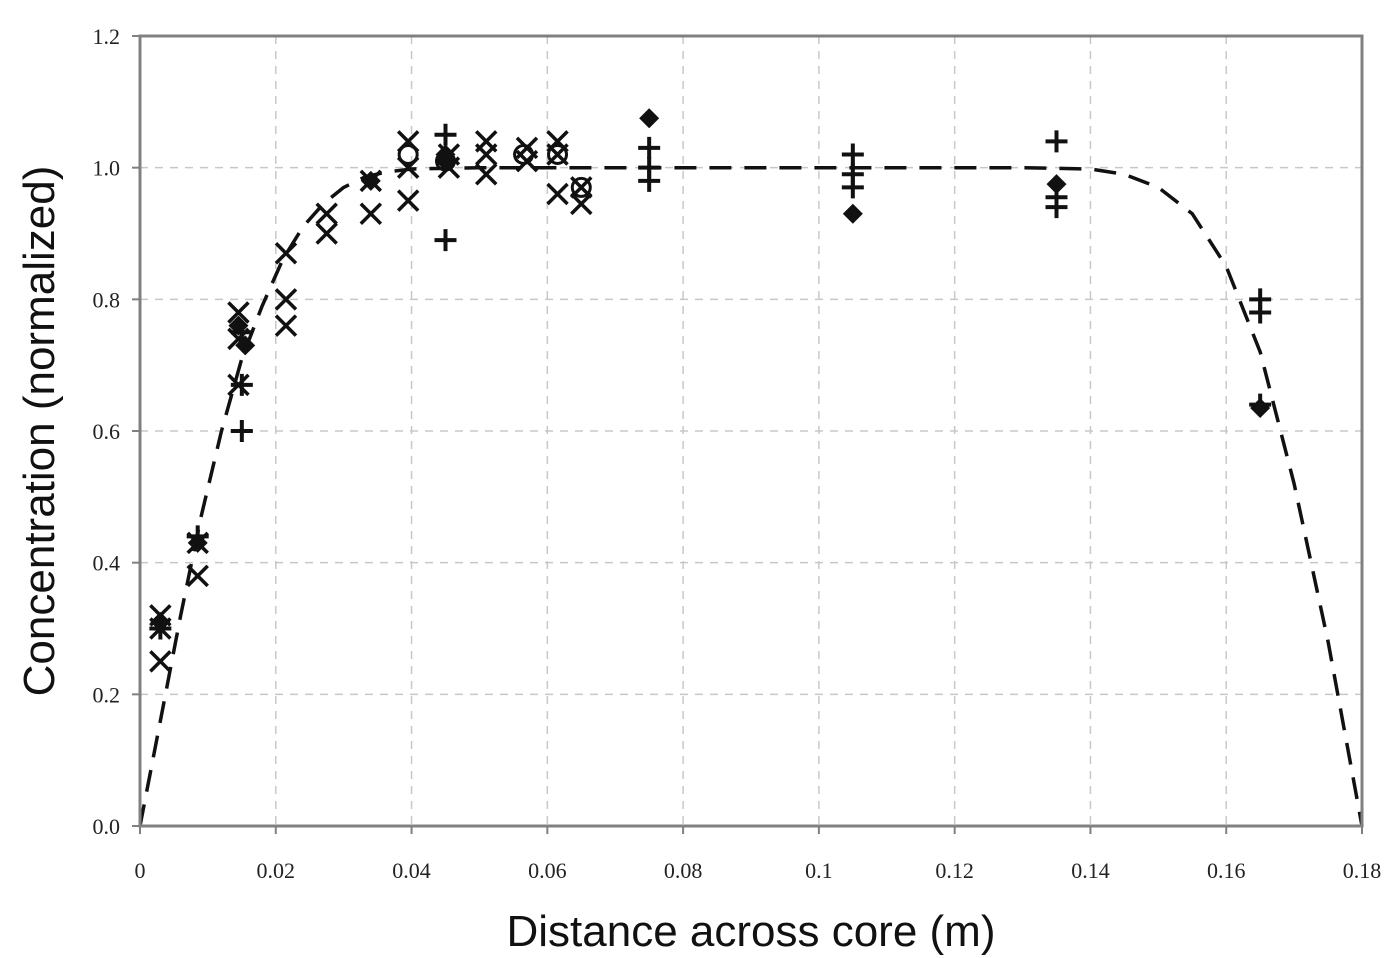 The height and width of the screenshot is (958, 1400). Describe the element at coordinates (1226, 870) in the screenshot. I see `x-tick-label: 0.16` at that location.